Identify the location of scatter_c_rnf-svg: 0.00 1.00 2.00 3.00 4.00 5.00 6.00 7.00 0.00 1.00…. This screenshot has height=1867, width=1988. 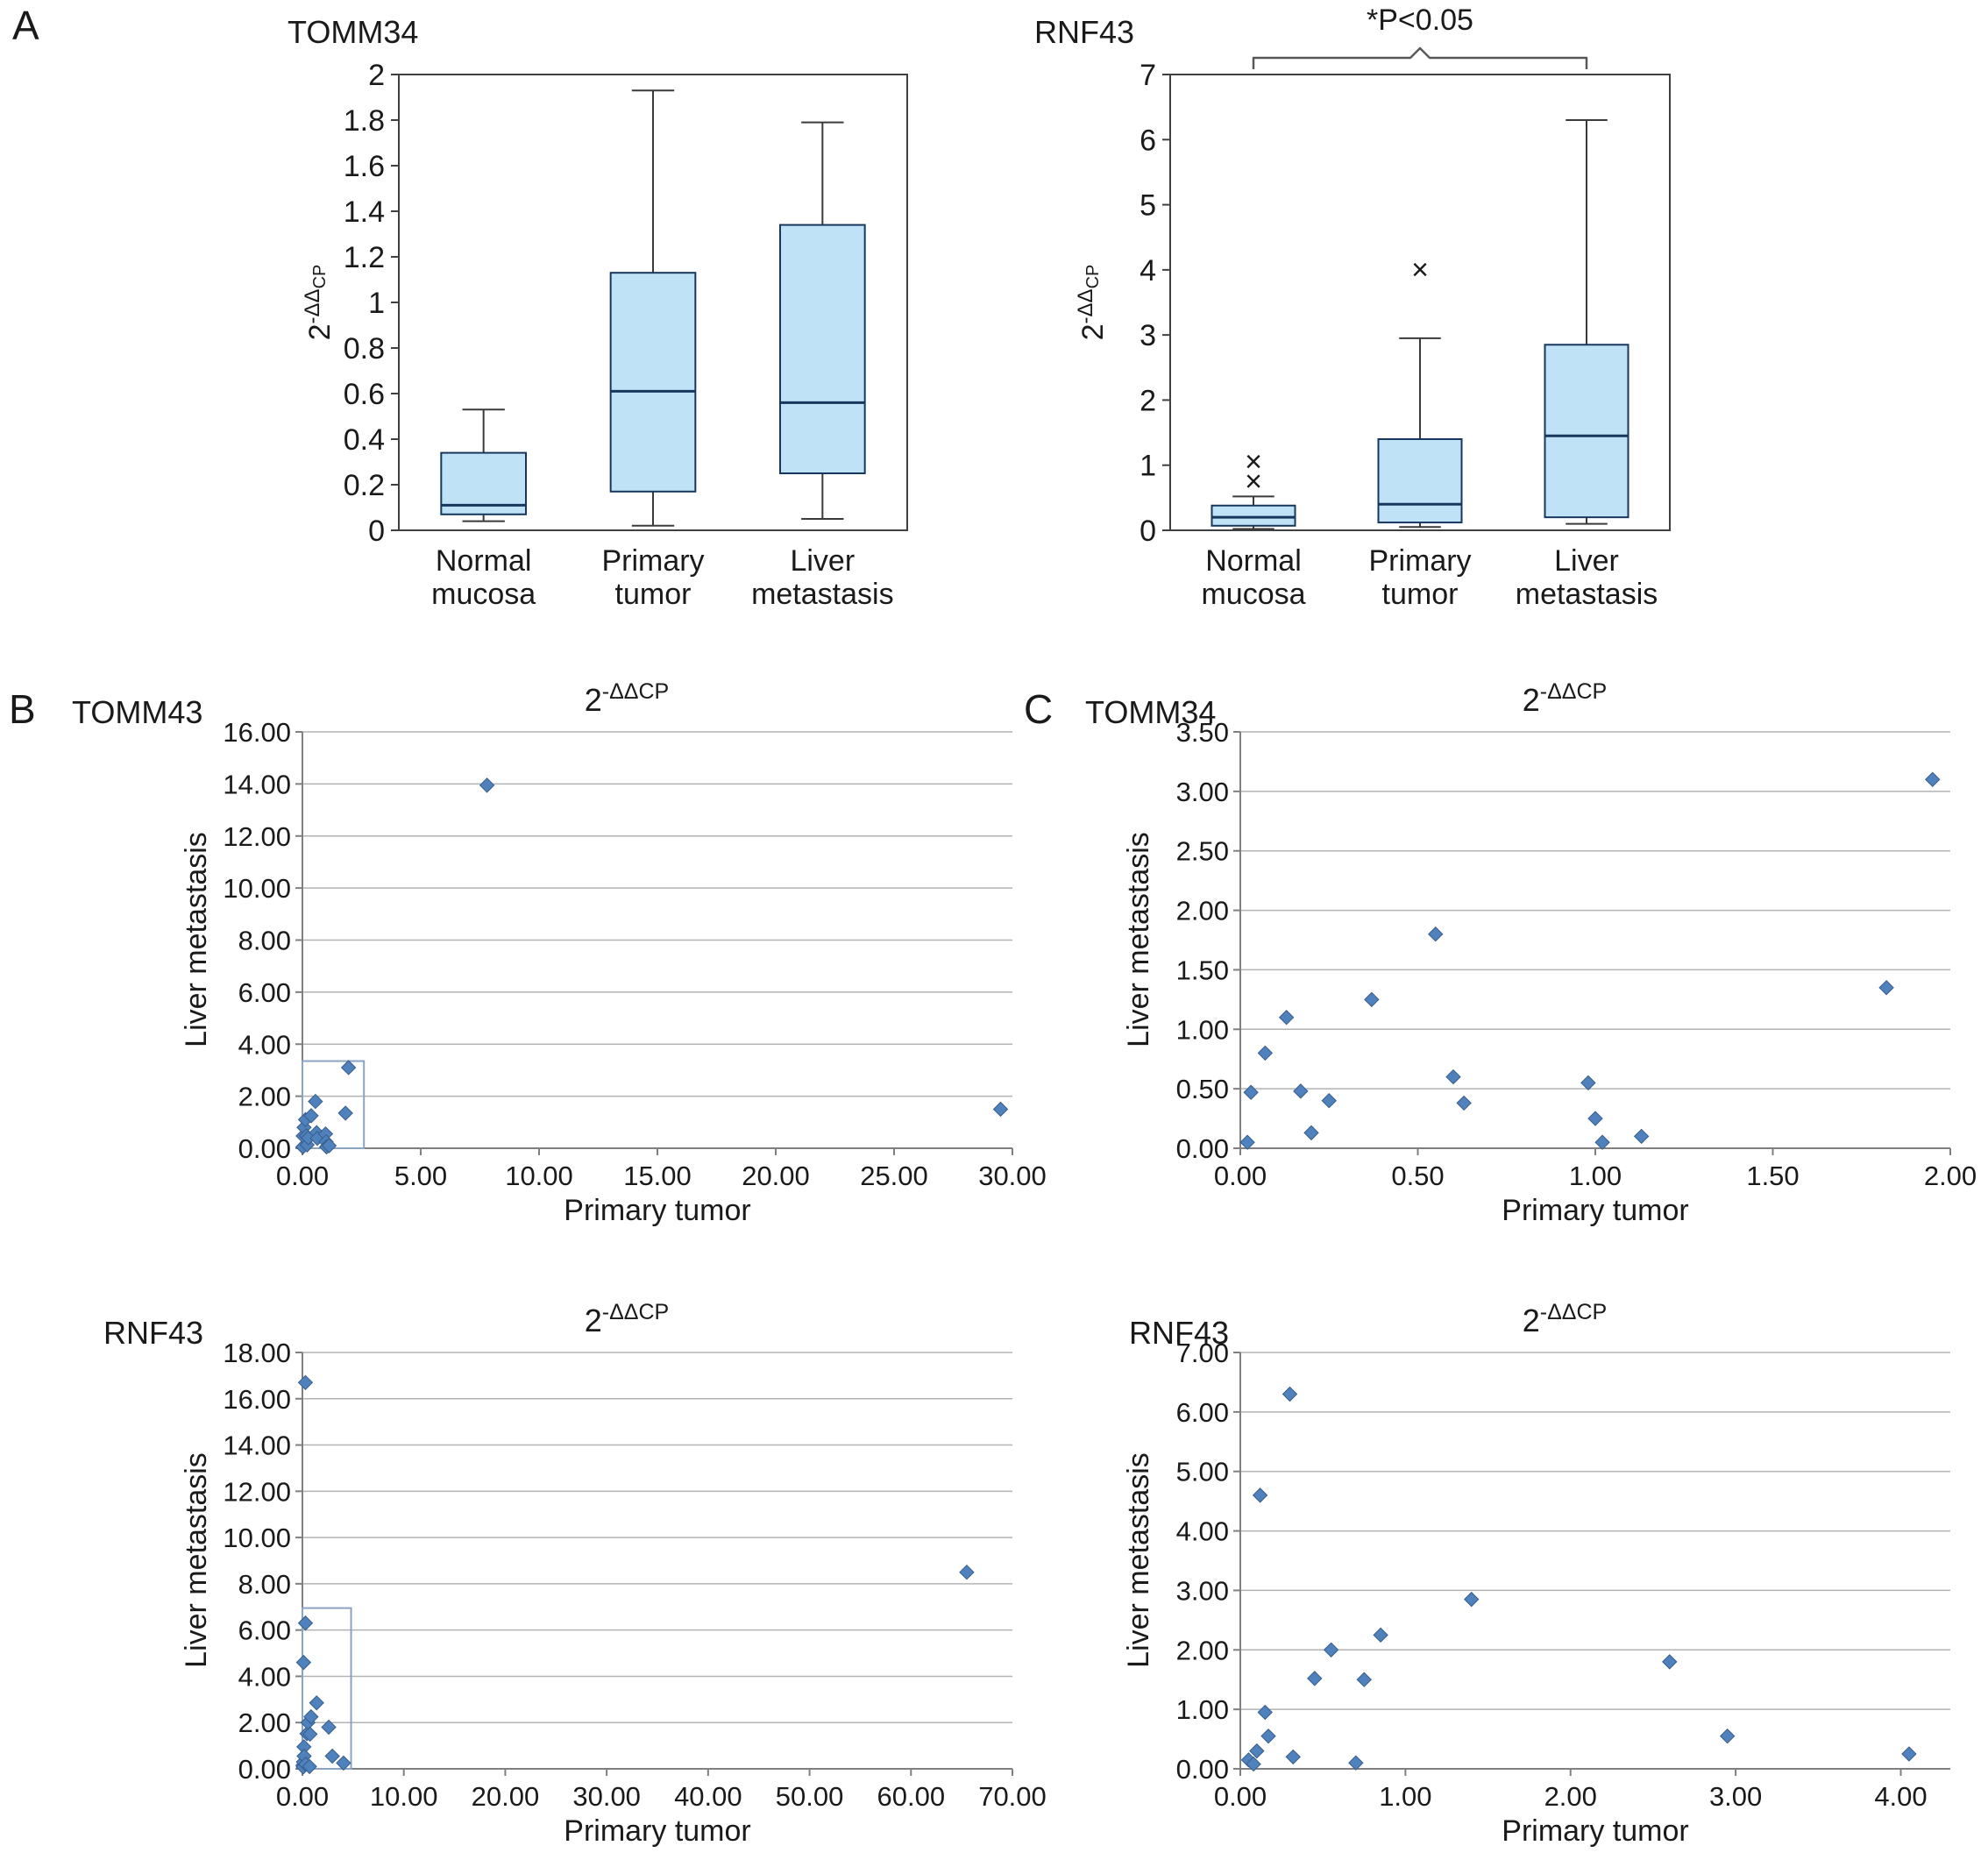
(1563, 1575).